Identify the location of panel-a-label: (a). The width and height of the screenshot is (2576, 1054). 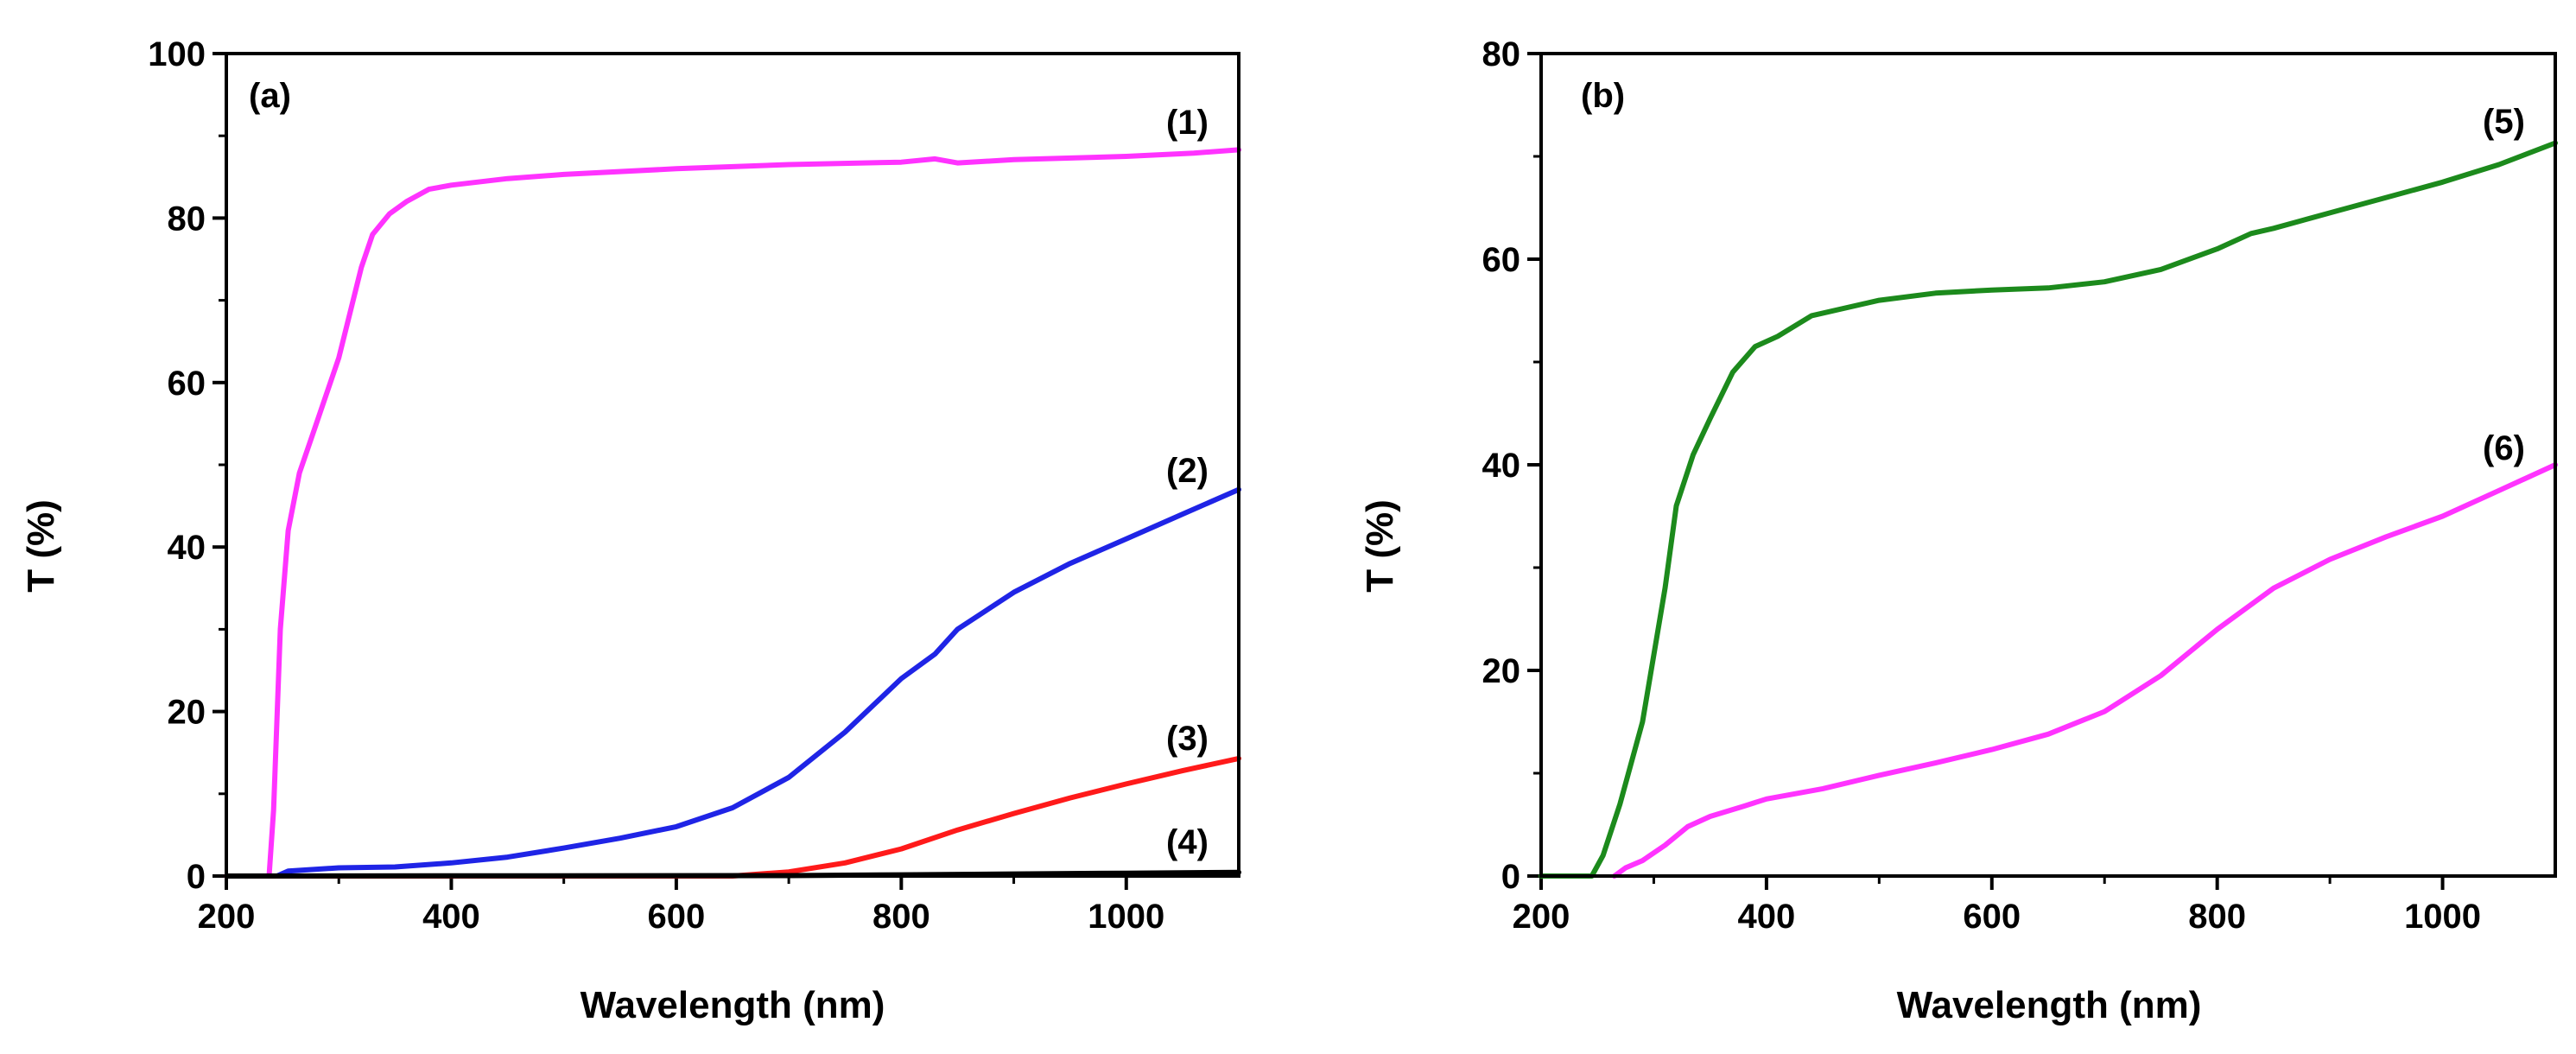
(270, 96).